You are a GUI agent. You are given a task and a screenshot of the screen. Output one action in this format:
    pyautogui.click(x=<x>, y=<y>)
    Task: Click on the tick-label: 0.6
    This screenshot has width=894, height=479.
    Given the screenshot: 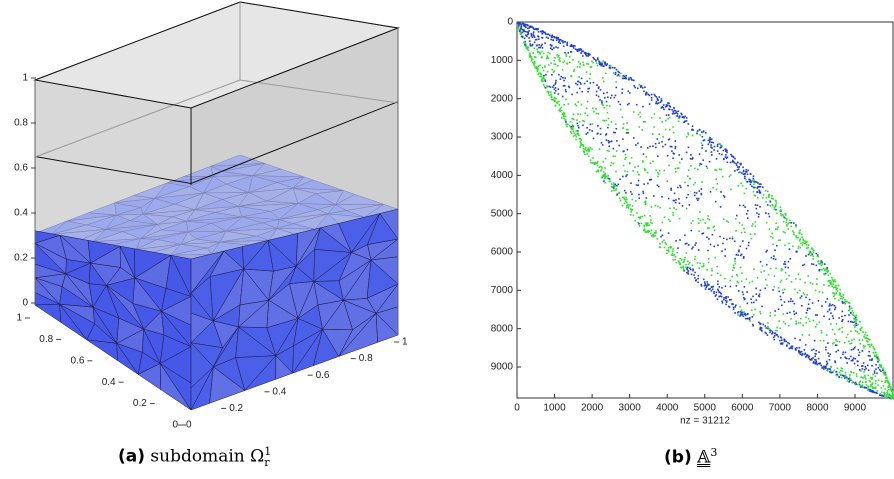 What is the action you would take?
    pyautogui.click(x=77, y=360)
    